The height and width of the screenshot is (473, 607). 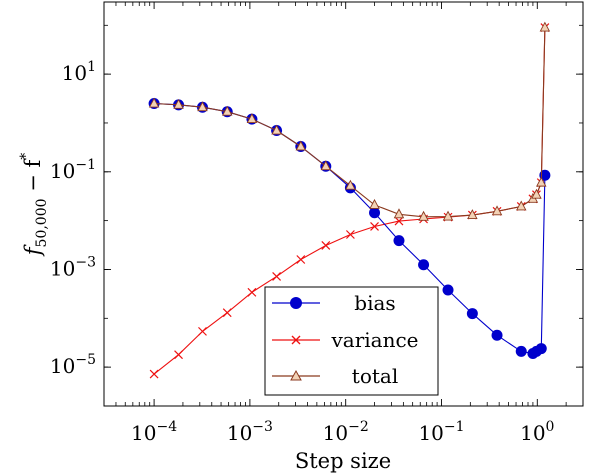 What do you see at coordinates (33, 178) in the screenshot?
I see `y-axis-label-tail: − f` at bounding box center [33, 178].